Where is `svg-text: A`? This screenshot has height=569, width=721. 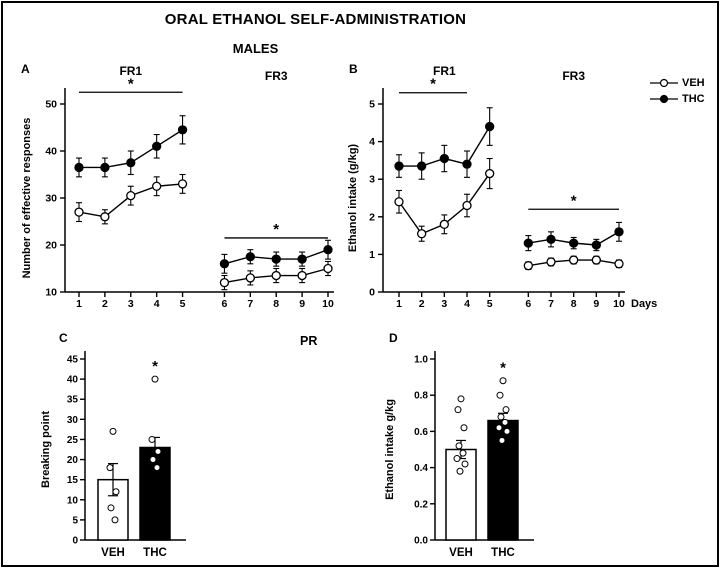 svg-text: A is located at coordinates (25, 69).